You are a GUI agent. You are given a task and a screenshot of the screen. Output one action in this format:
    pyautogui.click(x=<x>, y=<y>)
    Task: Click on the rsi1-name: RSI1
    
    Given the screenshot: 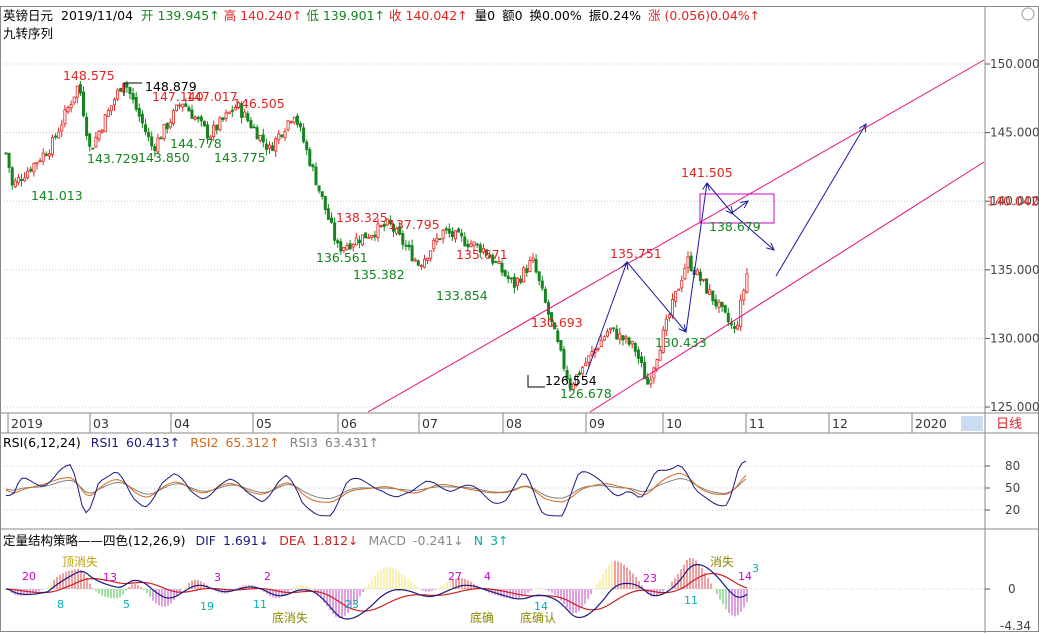 What is the action you would take?
    pyautogui.click(x=105, y=442)
    